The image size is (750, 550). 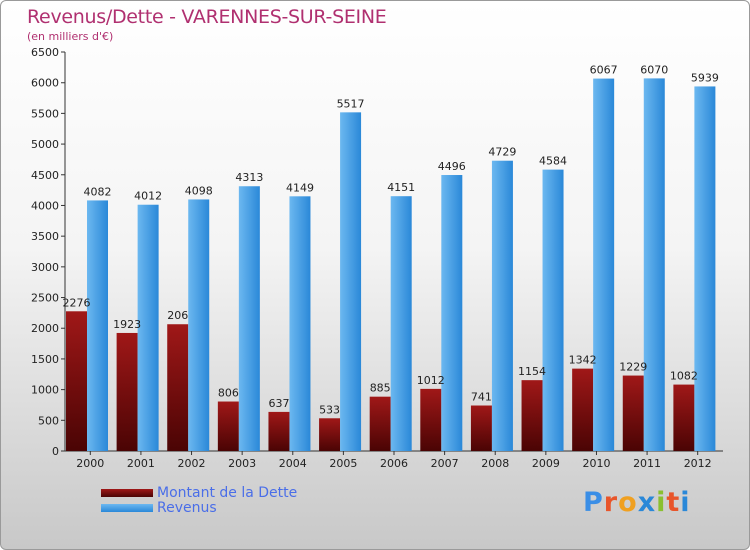 I want to click on revenue-value-label: 4729, so click(x=502, y=152).